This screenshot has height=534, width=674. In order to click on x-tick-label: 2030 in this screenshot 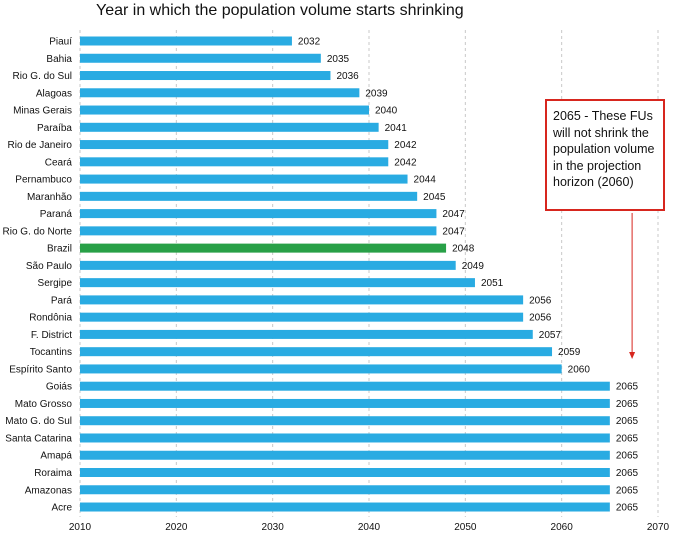, I will do `click(273, 527)`.